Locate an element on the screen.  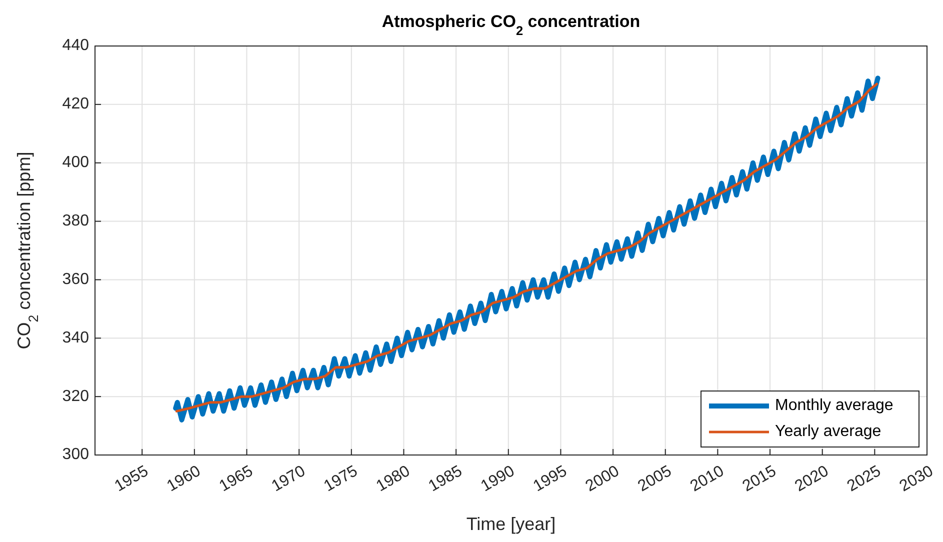
x-tick-label: 1980 is located at coordinates (394, 479).